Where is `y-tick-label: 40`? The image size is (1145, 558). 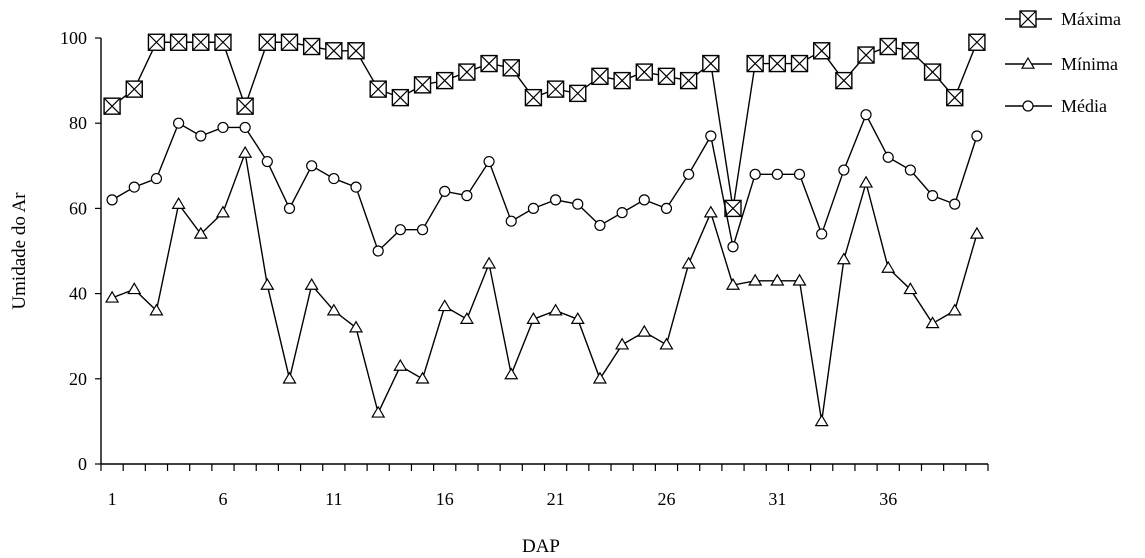 y-tick-label: 40 is located at coordinates (78, 294).